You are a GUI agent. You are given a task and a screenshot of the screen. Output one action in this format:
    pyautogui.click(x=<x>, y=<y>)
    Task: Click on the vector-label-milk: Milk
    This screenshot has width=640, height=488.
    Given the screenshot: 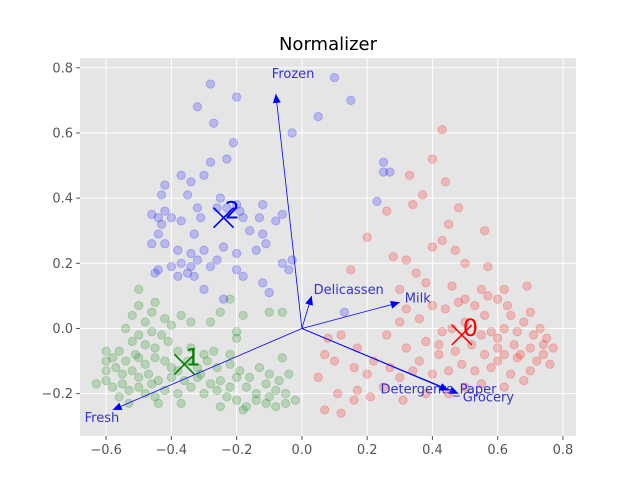 What is the action you would take?
    pyautogui.click(x=418, y=298)
    